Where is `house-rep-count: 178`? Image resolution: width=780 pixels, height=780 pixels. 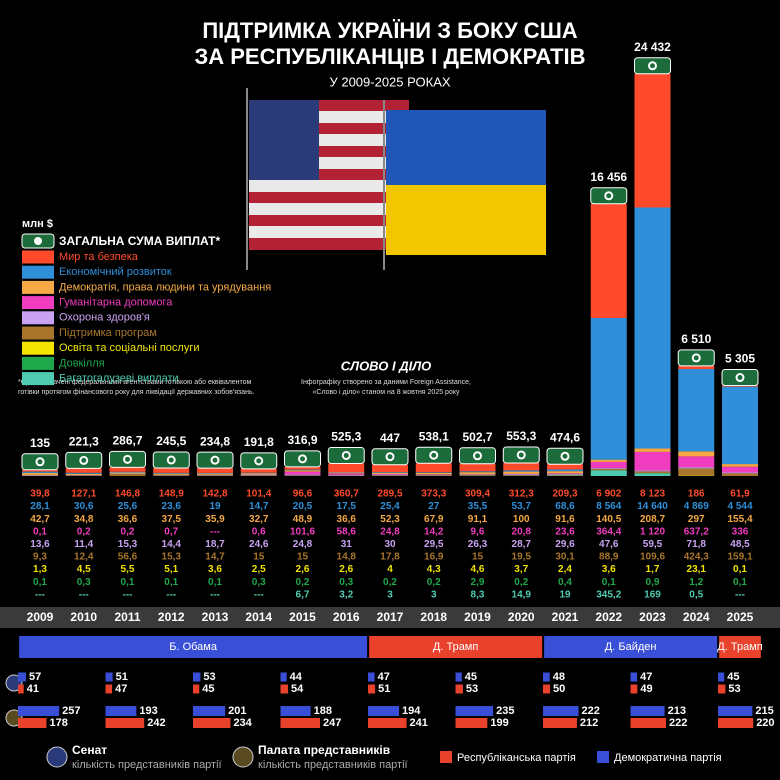 house-rep-count: 178 is located at coordinates (58, 723).